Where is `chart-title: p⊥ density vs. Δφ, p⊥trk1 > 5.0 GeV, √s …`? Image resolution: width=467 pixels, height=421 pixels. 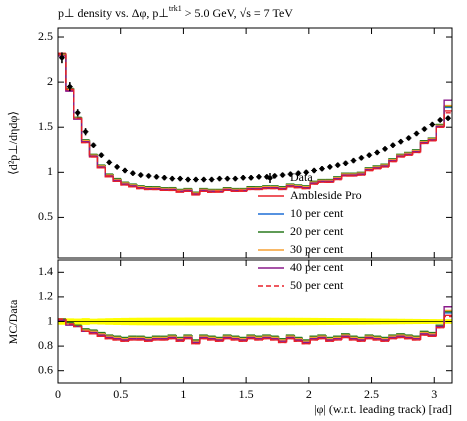
chart-title: p⊥ density vs. Δφ, p⊥trk1 > 5.0 GeV, √s … is located at coordinates (175, 12).